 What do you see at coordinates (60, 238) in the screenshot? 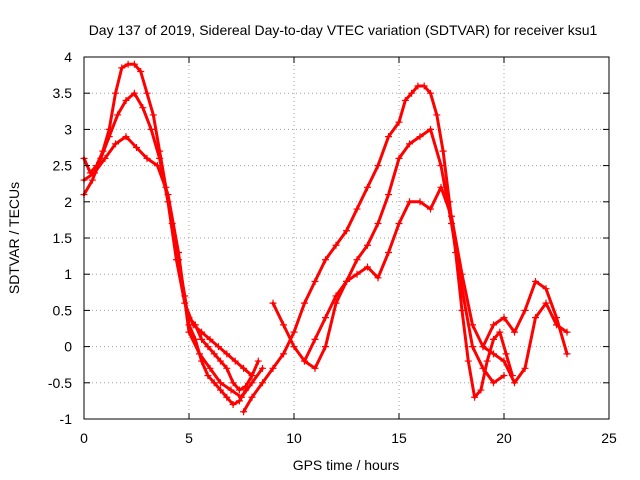
I see `y-tick-labels: -1 -0.5 0 0.5 1 1.5 2 2.5 3 3.5 4` at bounding box center [60, 238].